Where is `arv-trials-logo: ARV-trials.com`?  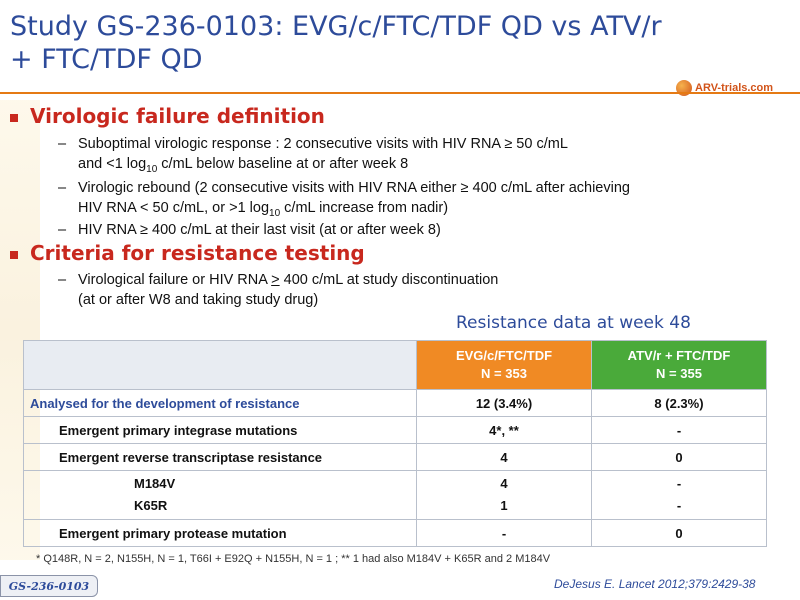 arv-trials-logo: ARV-trials.com is located at coordinates (735, 88).